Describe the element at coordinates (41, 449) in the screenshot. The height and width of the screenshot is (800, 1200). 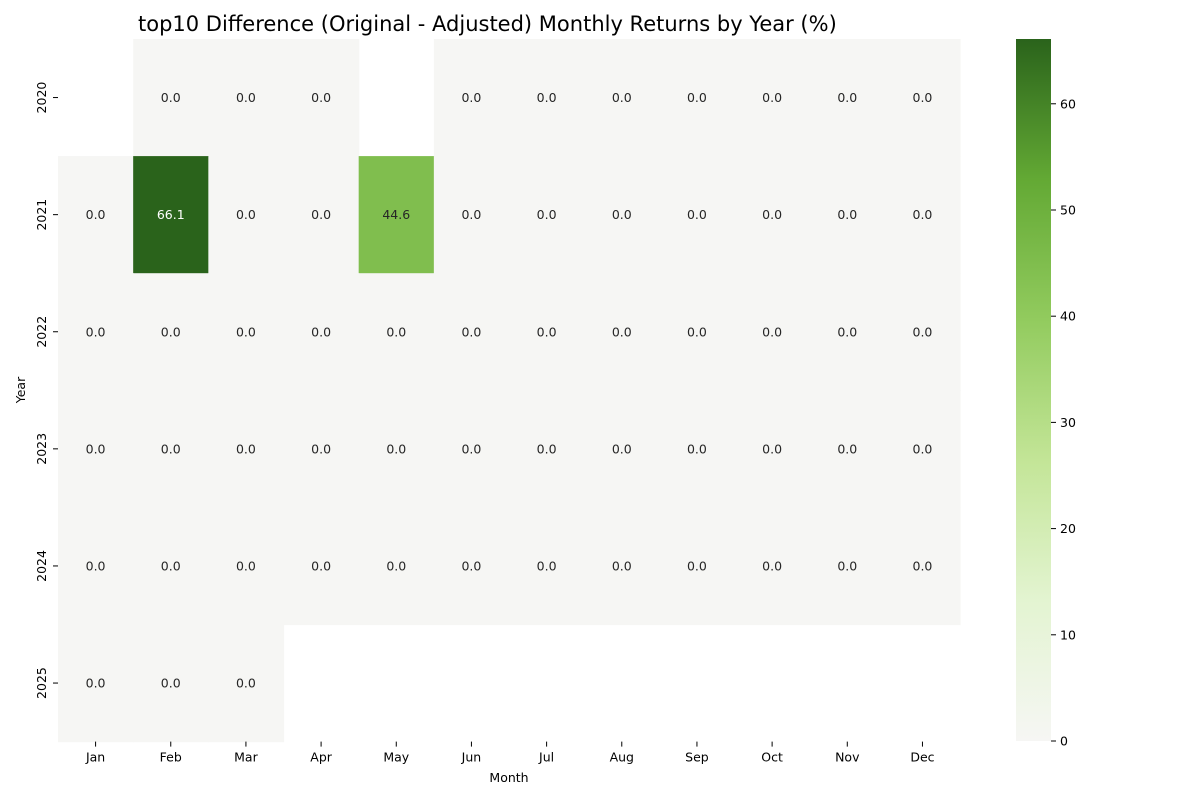
I see `y-tick-label: 2023` at that location.